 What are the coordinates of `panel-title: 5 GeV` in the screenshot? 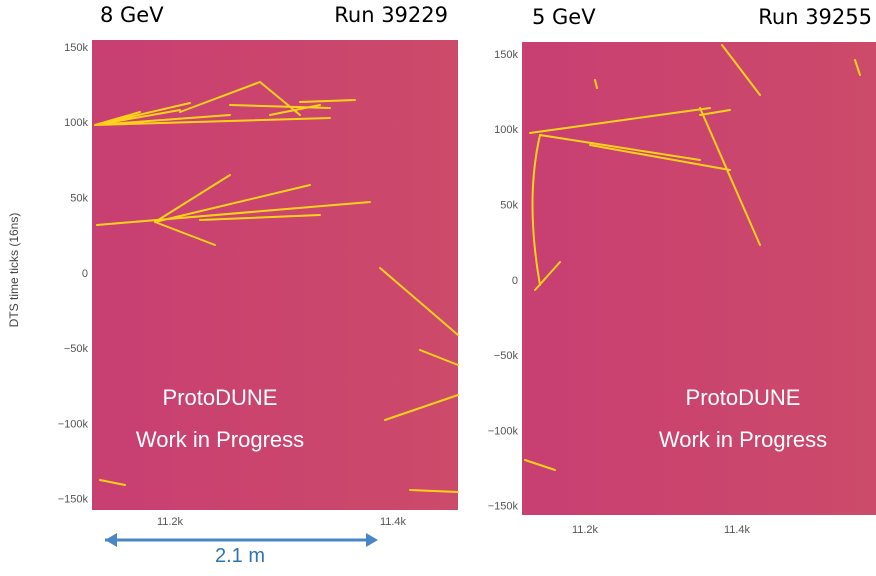 It's located at (564, 17).